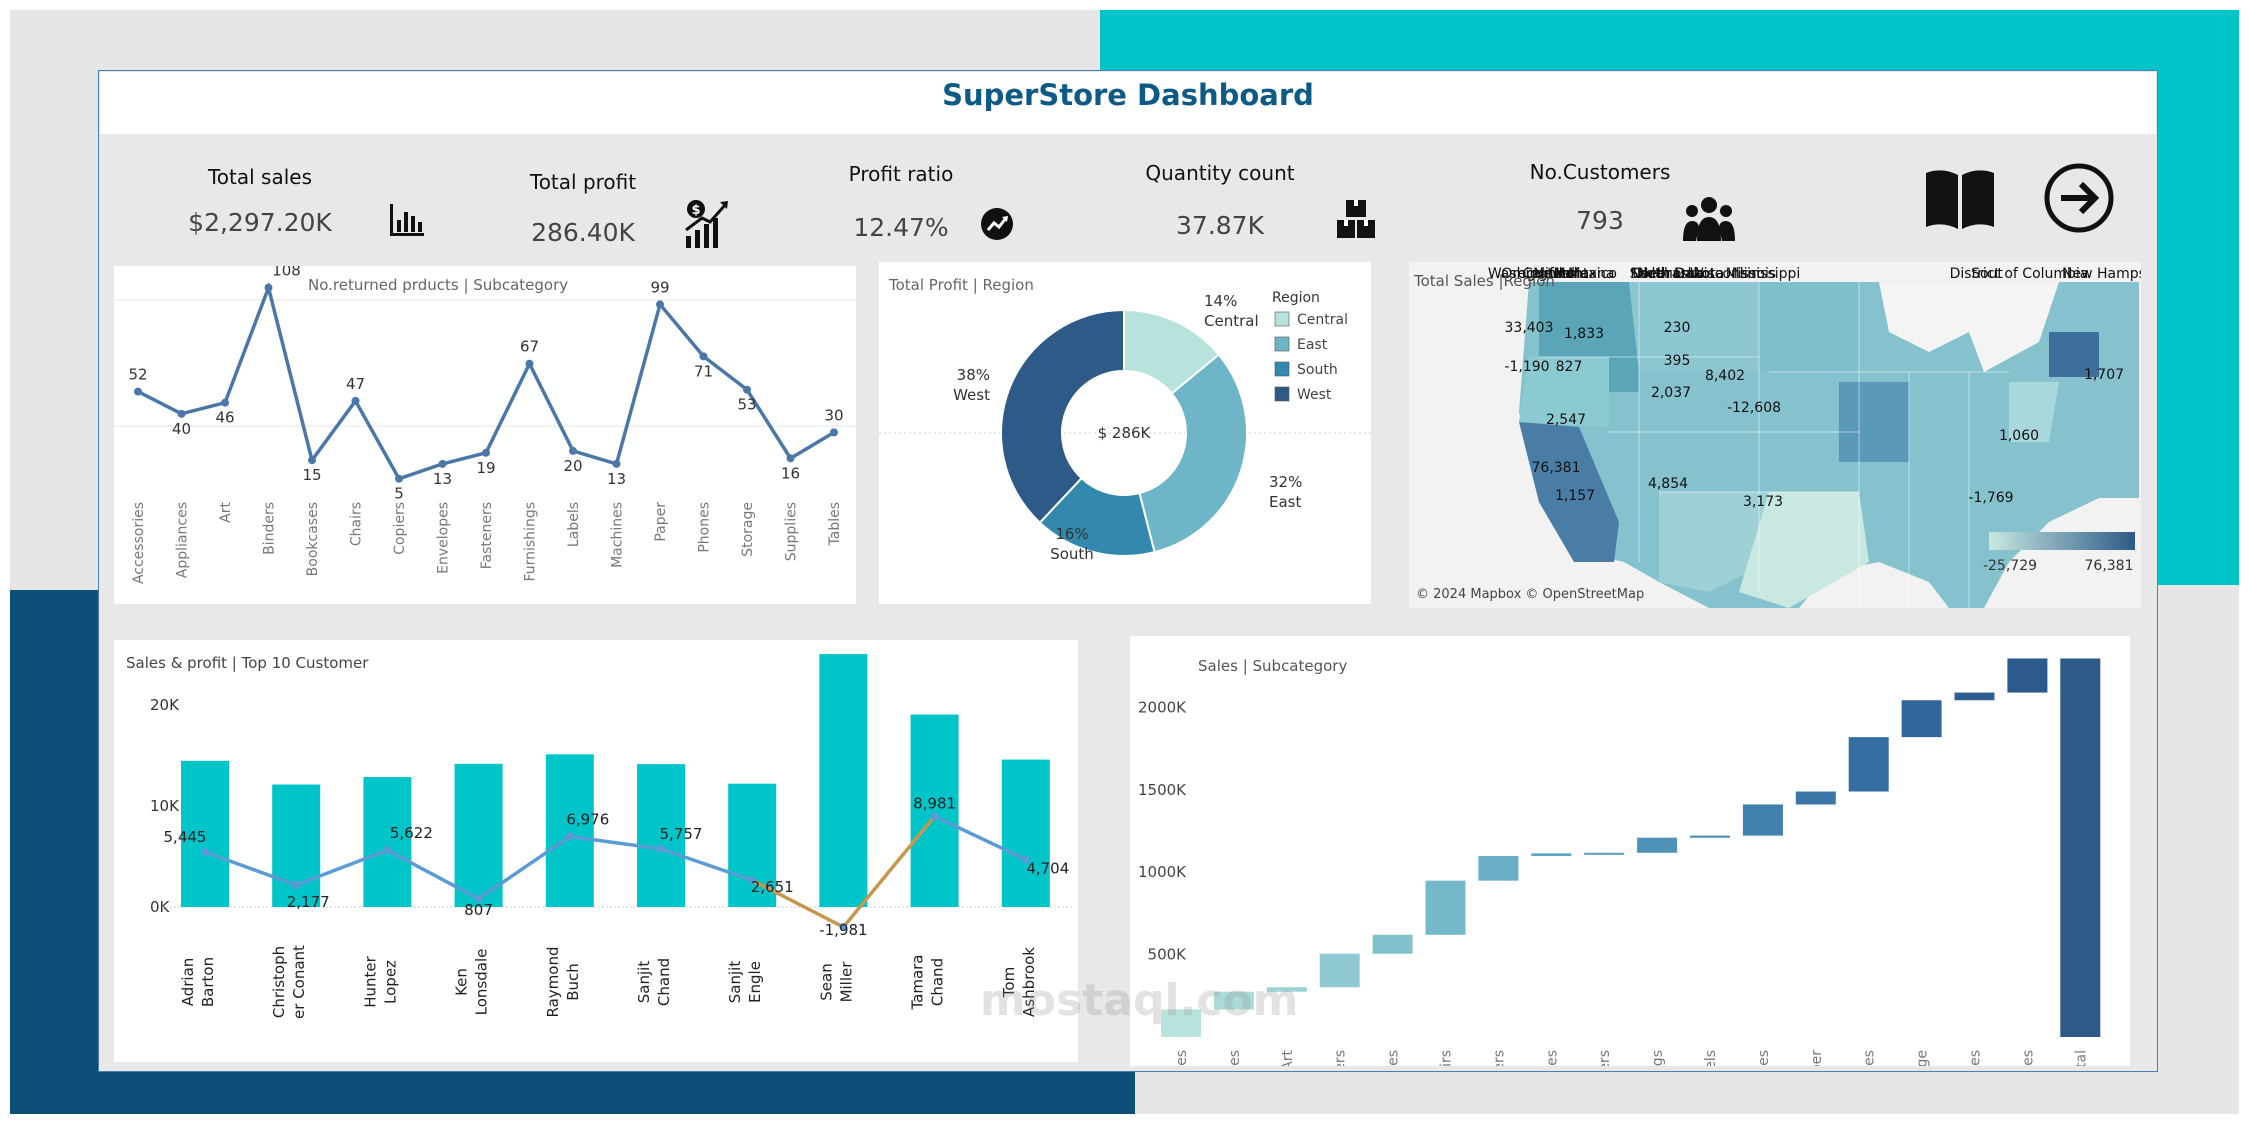  I want to click on returned-products-panel, so click(485, 435).